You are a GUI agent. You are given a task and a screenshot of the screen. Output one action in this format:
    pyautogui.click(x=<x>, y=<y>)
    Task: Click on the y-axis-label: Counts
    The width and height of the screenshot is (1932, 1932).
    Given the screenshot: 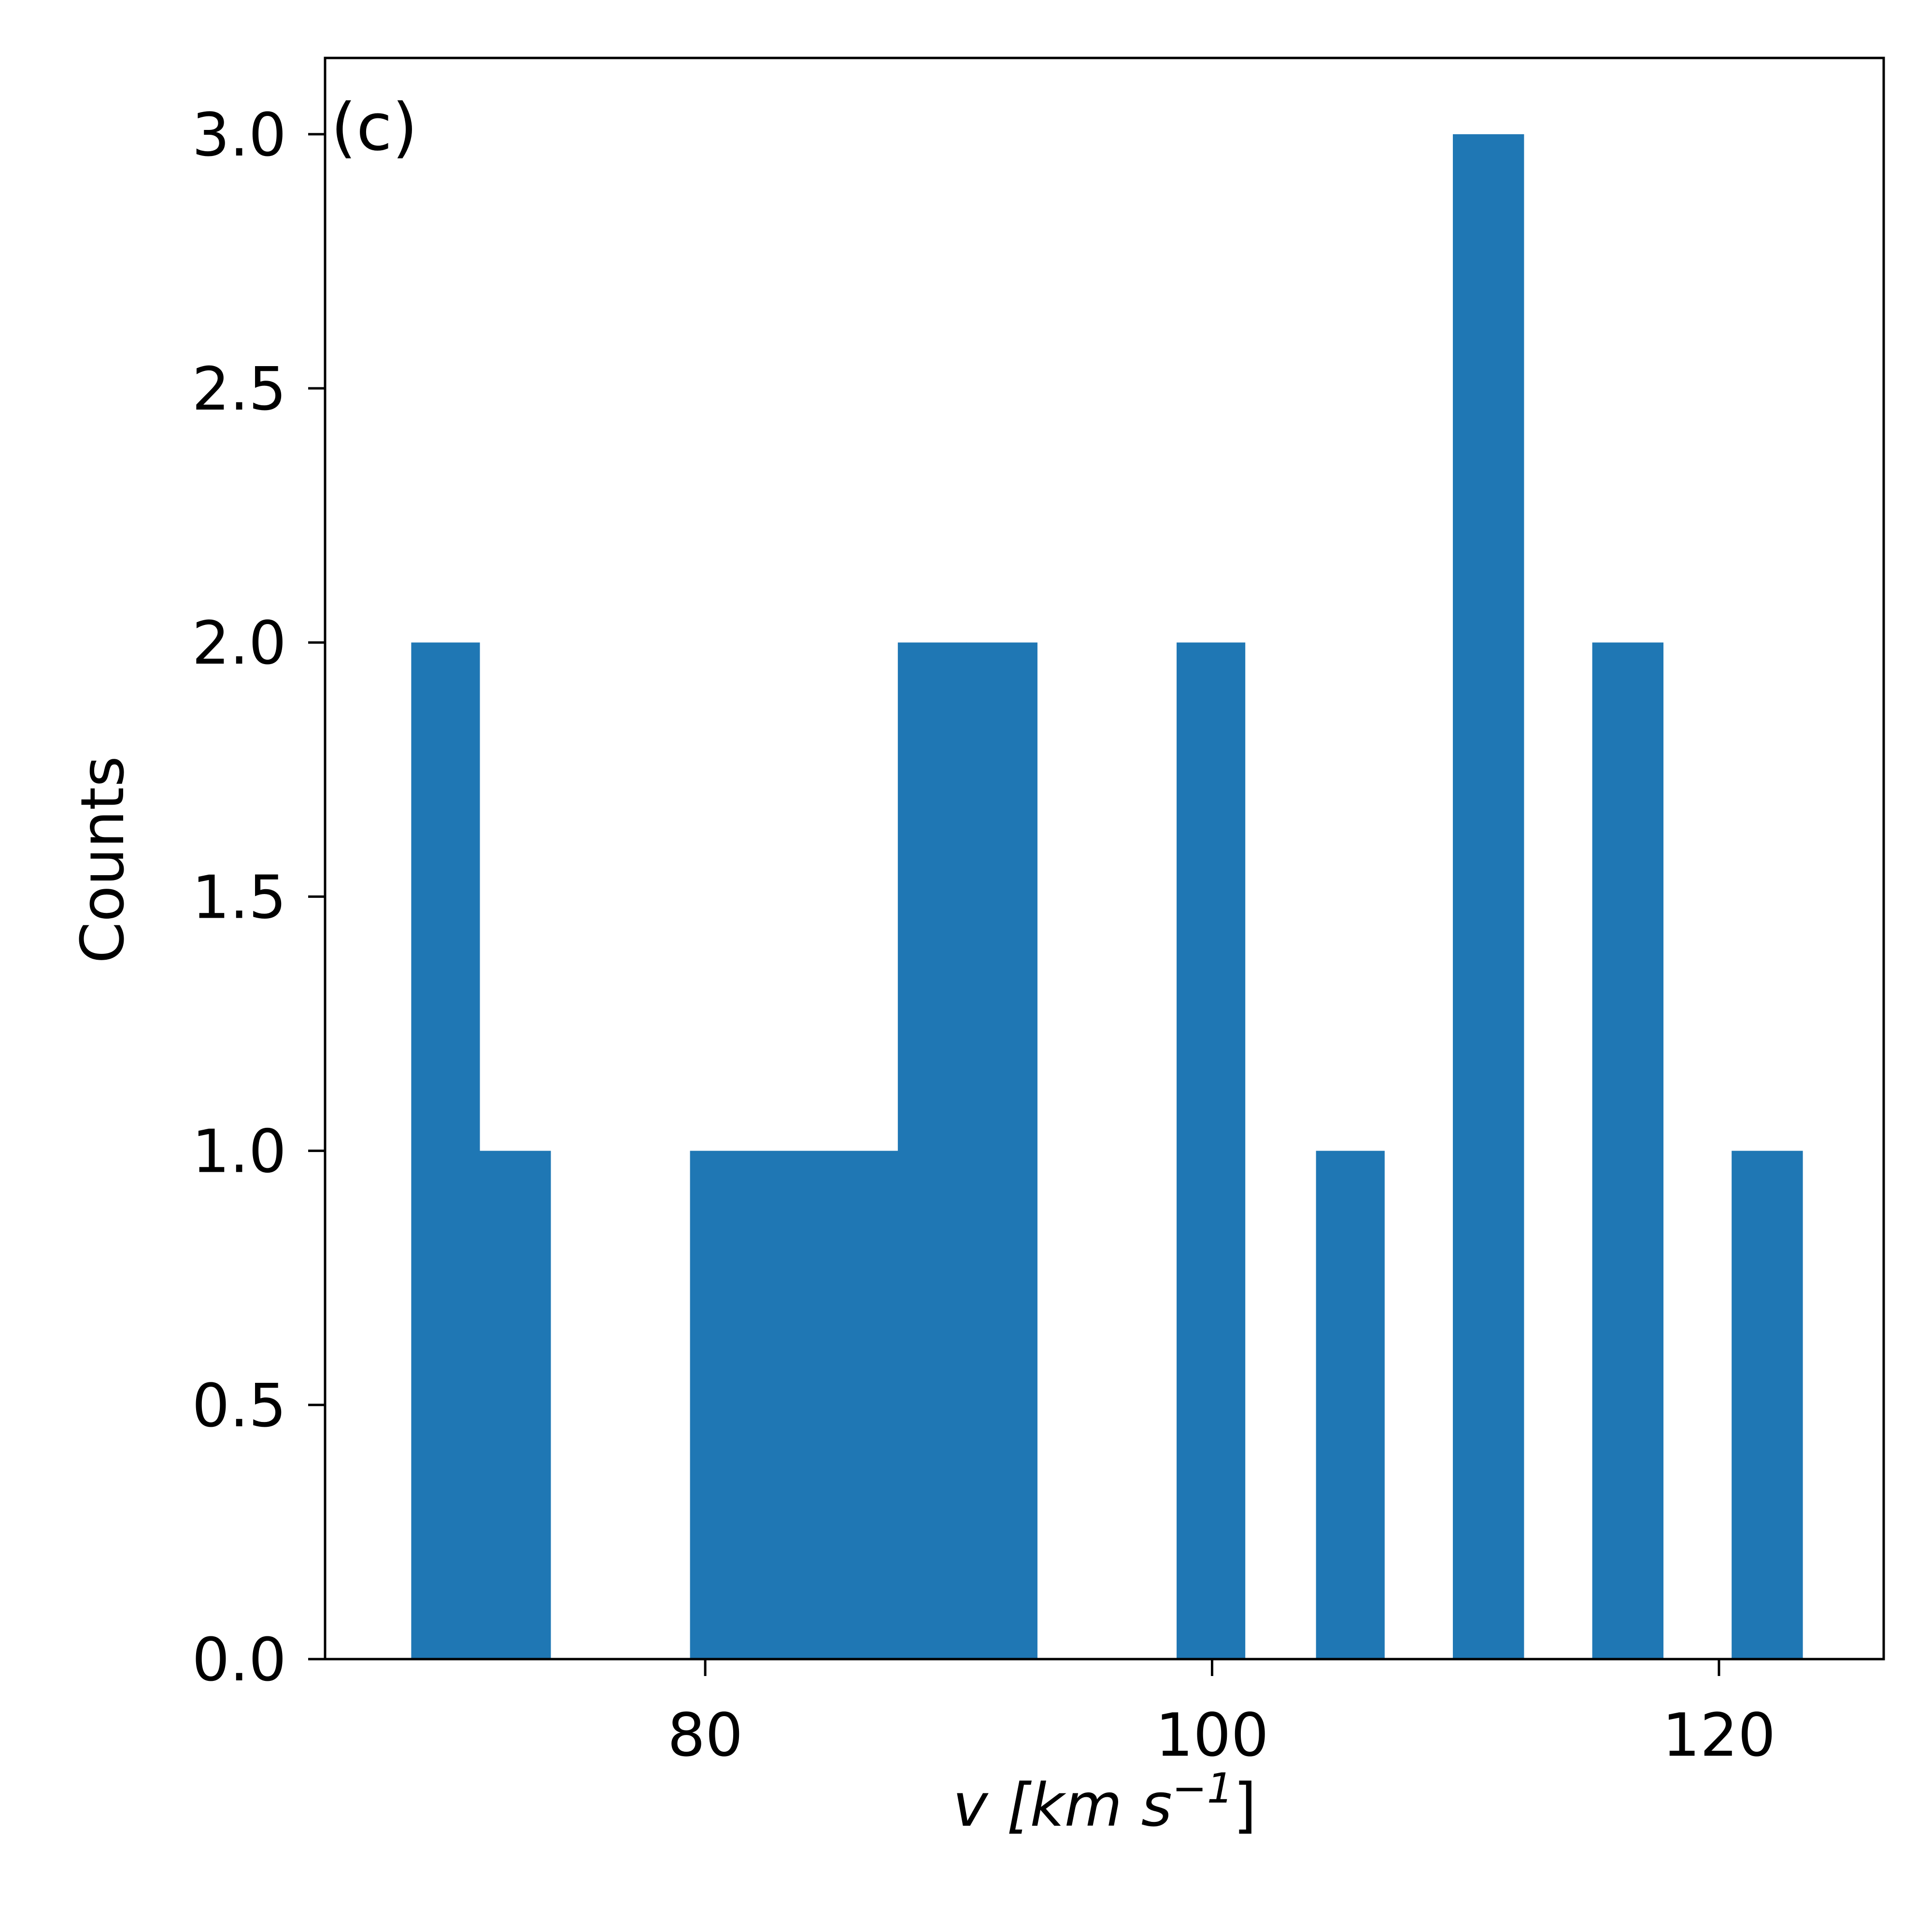 What is the action you would take?
    pyautogui.click(x=103, y=859)
    